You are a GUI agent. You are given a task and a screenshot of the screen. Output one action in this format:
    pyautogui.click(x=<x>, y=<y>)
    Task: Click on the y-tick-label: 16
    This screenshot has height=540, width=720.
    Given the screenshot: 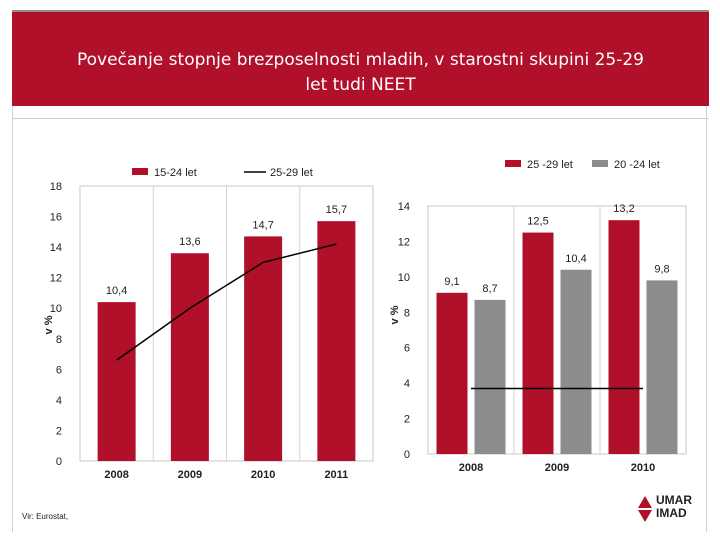 What is the action you would take?
    pyautogui.click(x=56, y=218)
    